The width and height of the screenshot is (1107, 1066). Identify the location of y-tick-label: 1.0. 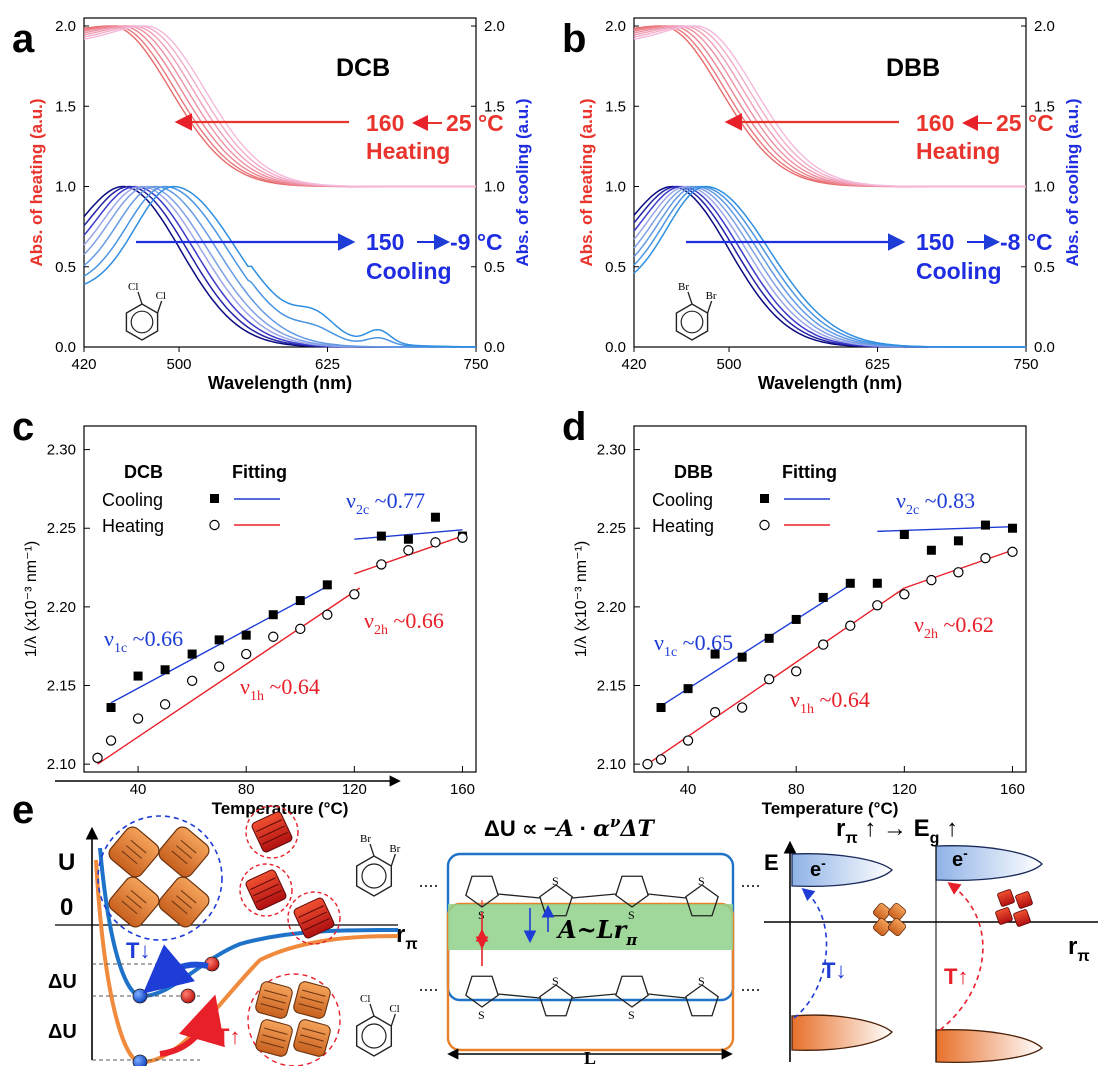
(65, 187).